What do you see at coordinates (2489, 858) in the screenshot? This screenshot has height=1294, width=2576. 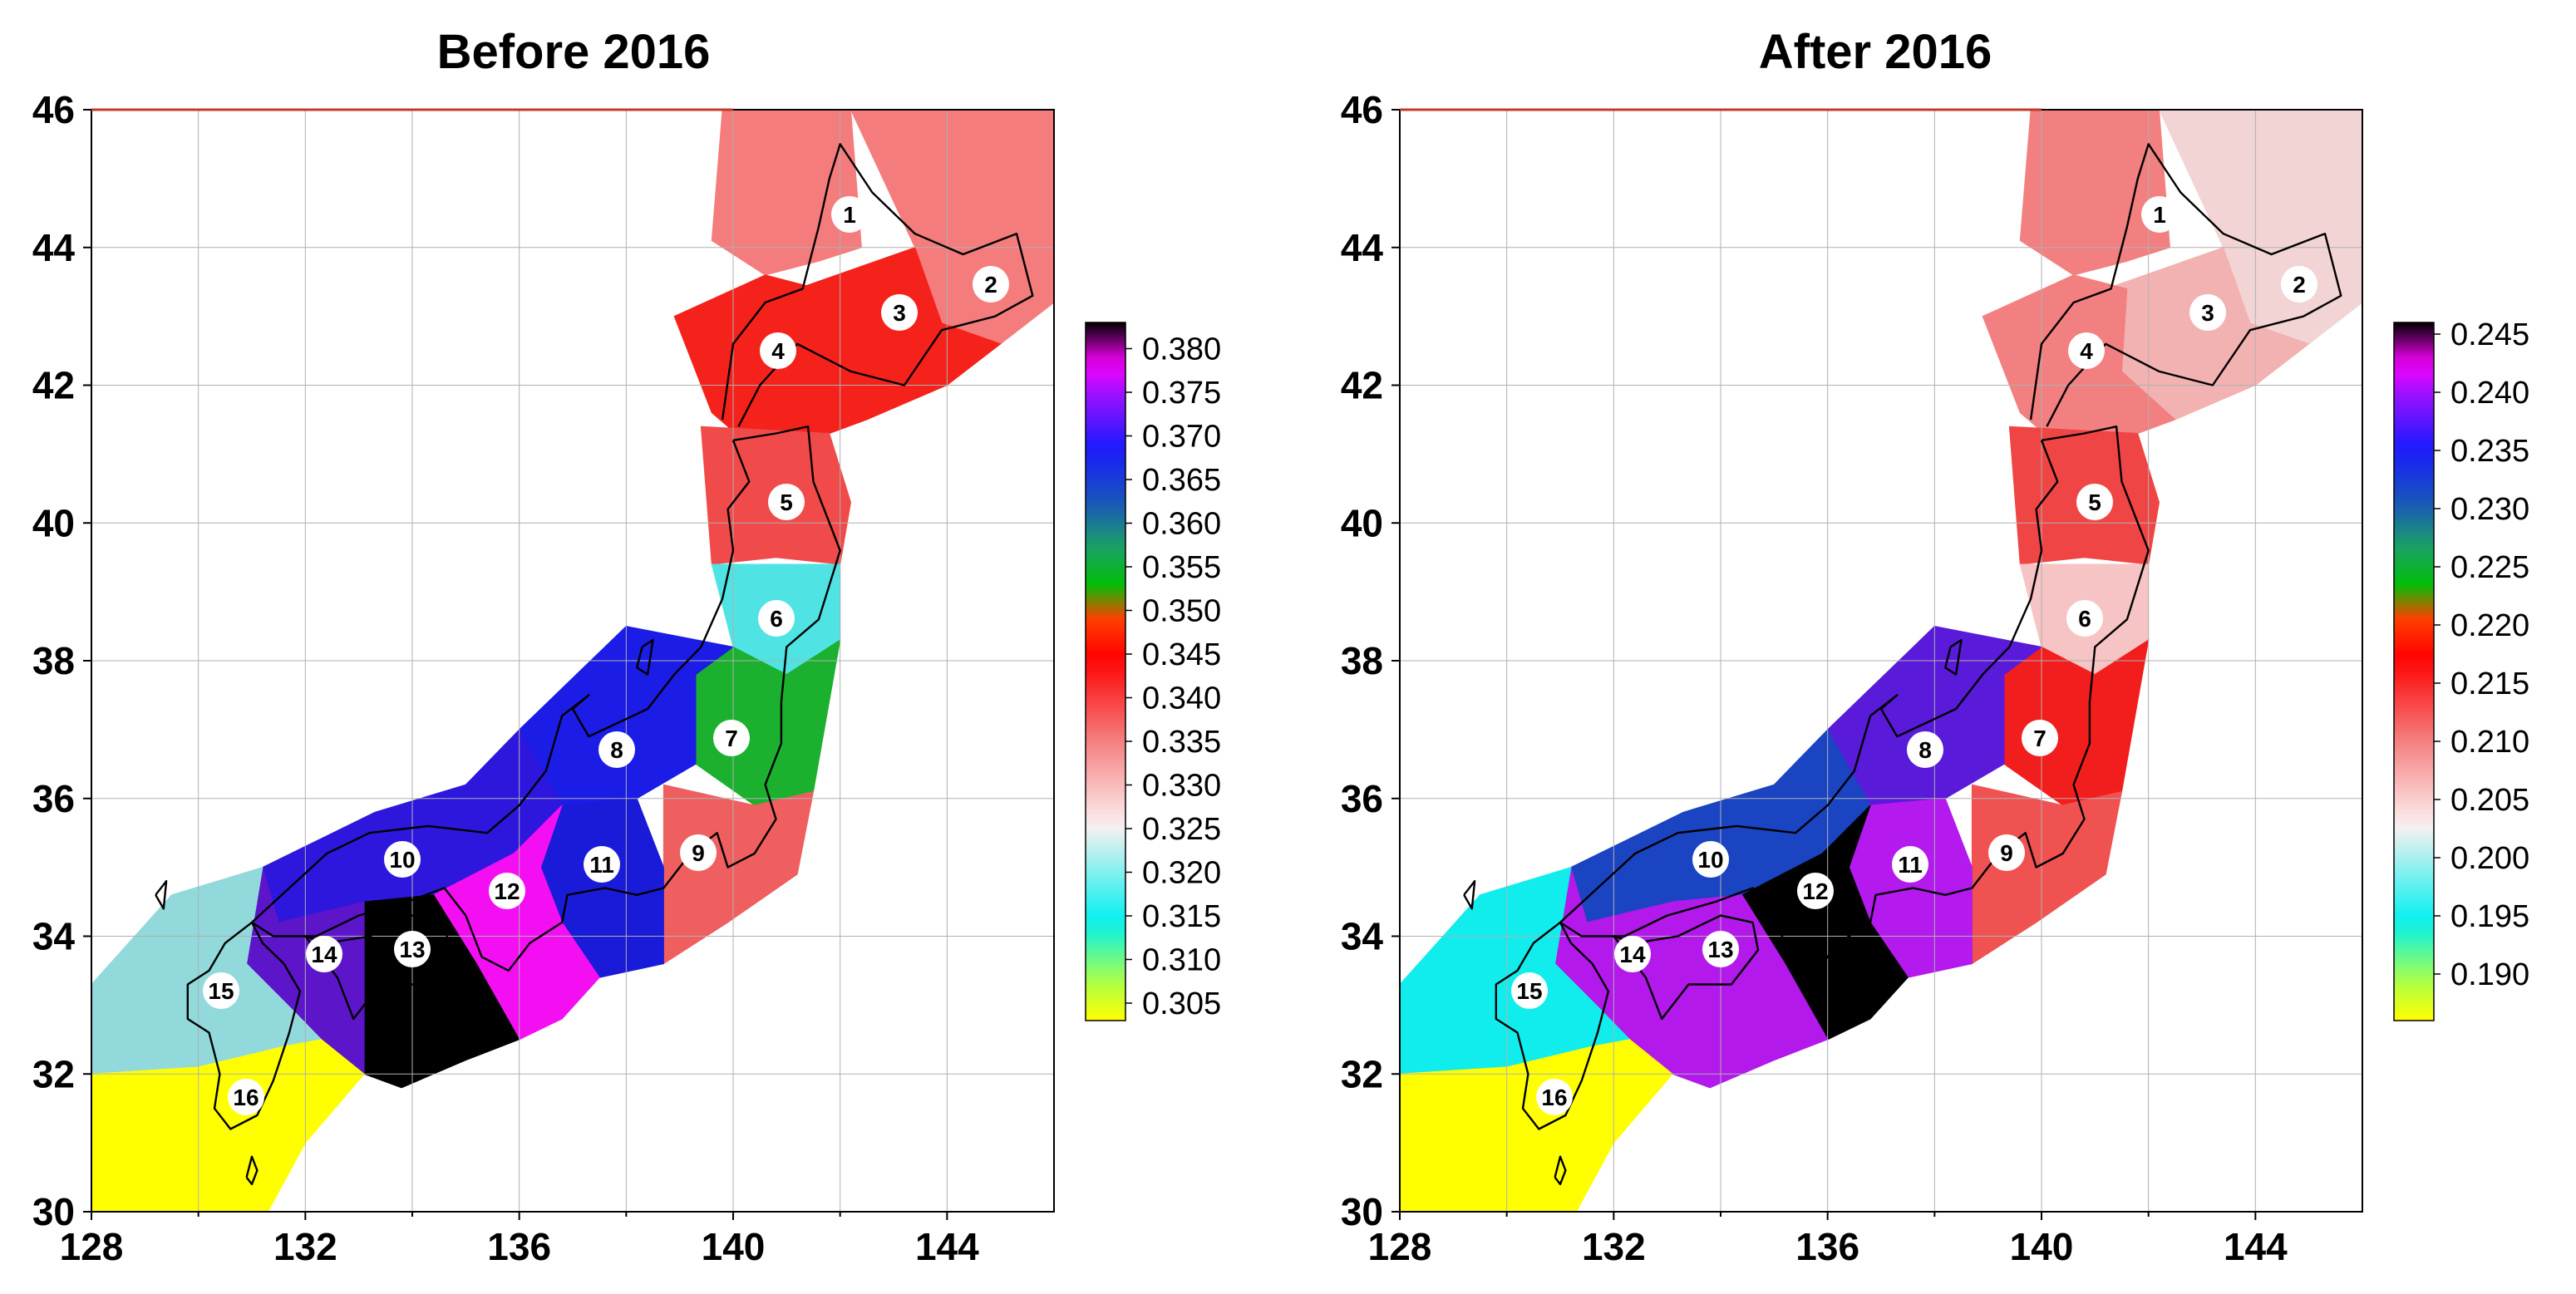 I see `colorbar-label: 0.200` at bounding box center [2489, 858].